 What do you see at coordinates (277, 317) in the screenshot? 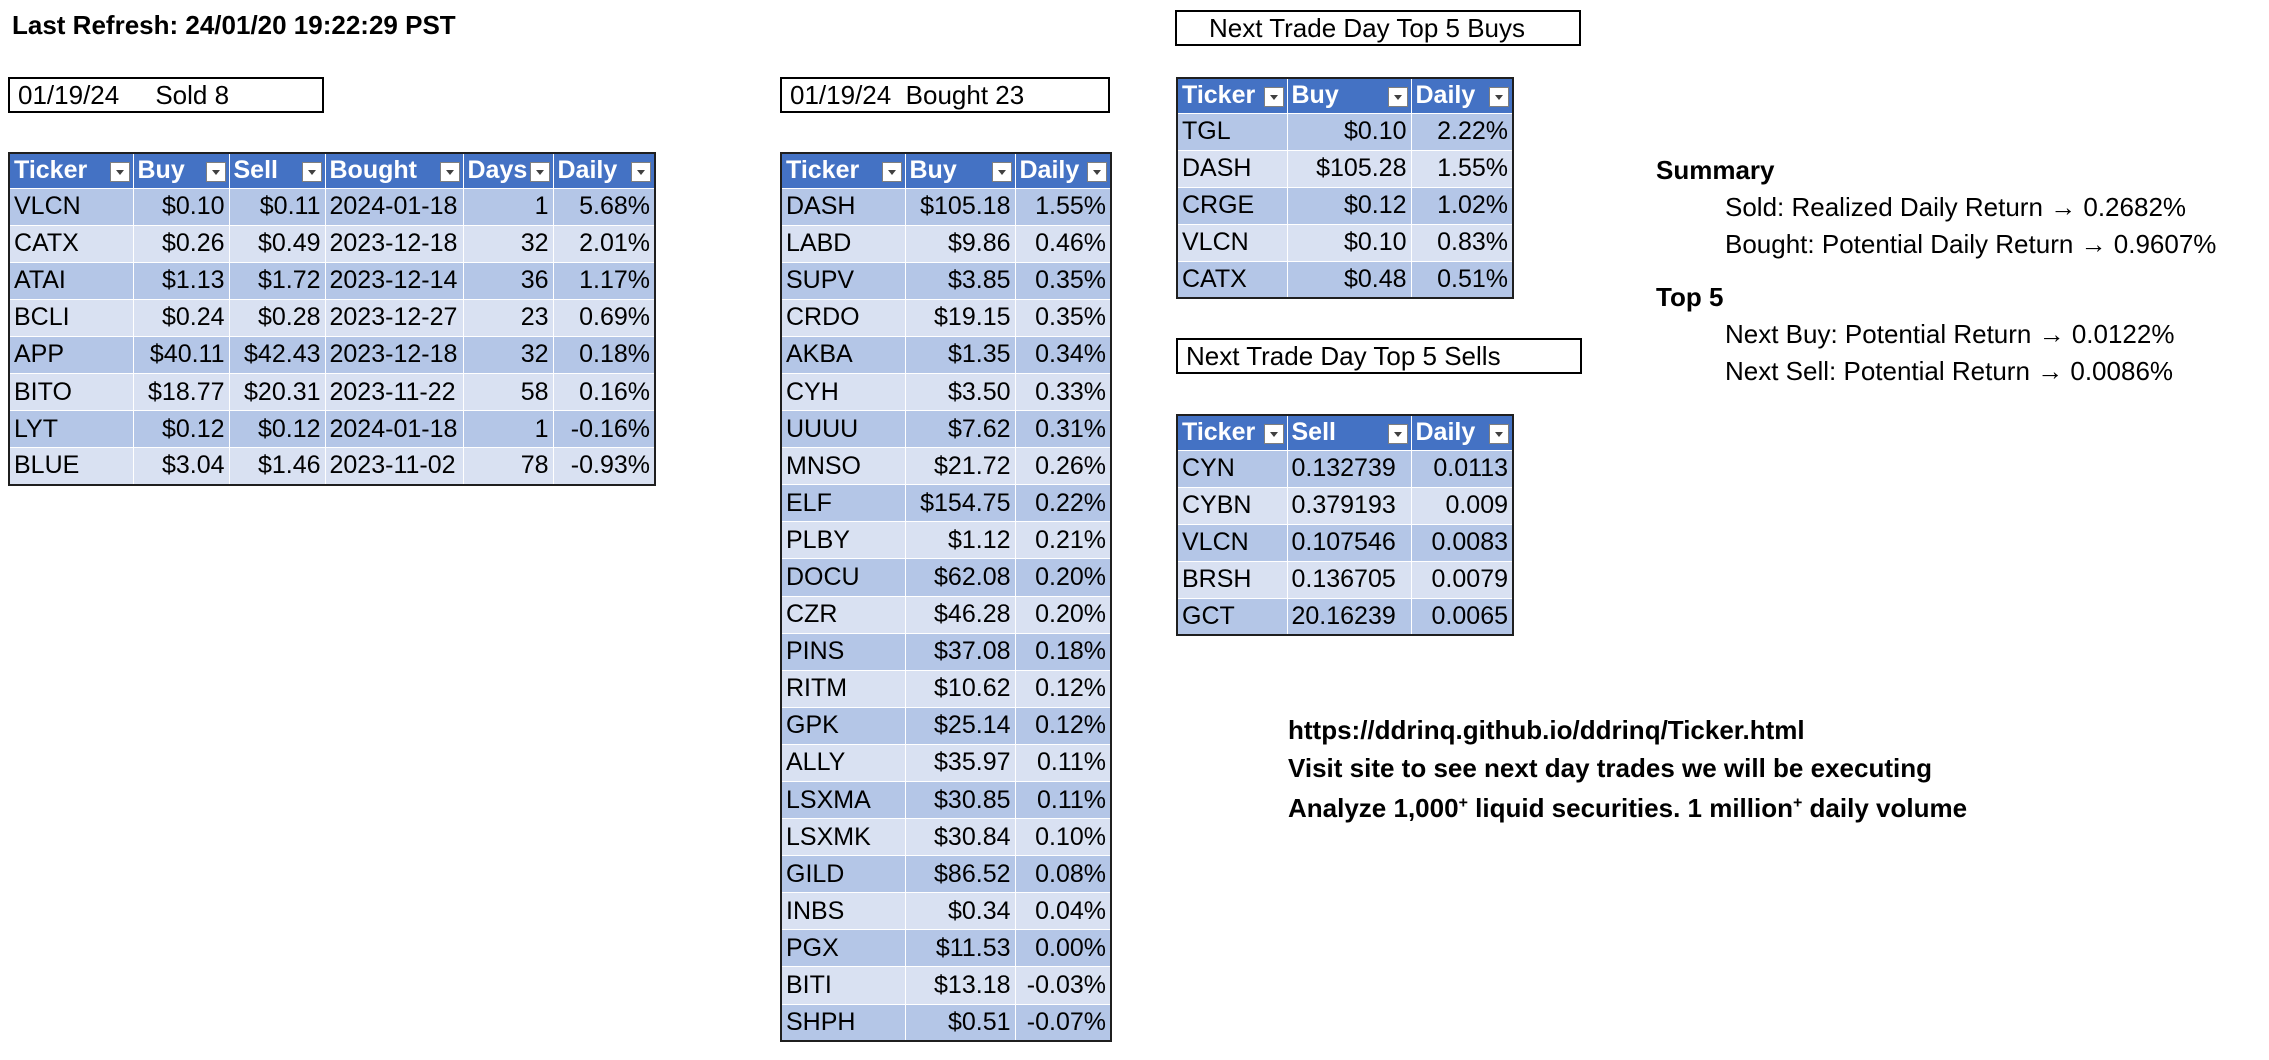
I see `sold-cell: $0.28` at bounding box center [277, 317].